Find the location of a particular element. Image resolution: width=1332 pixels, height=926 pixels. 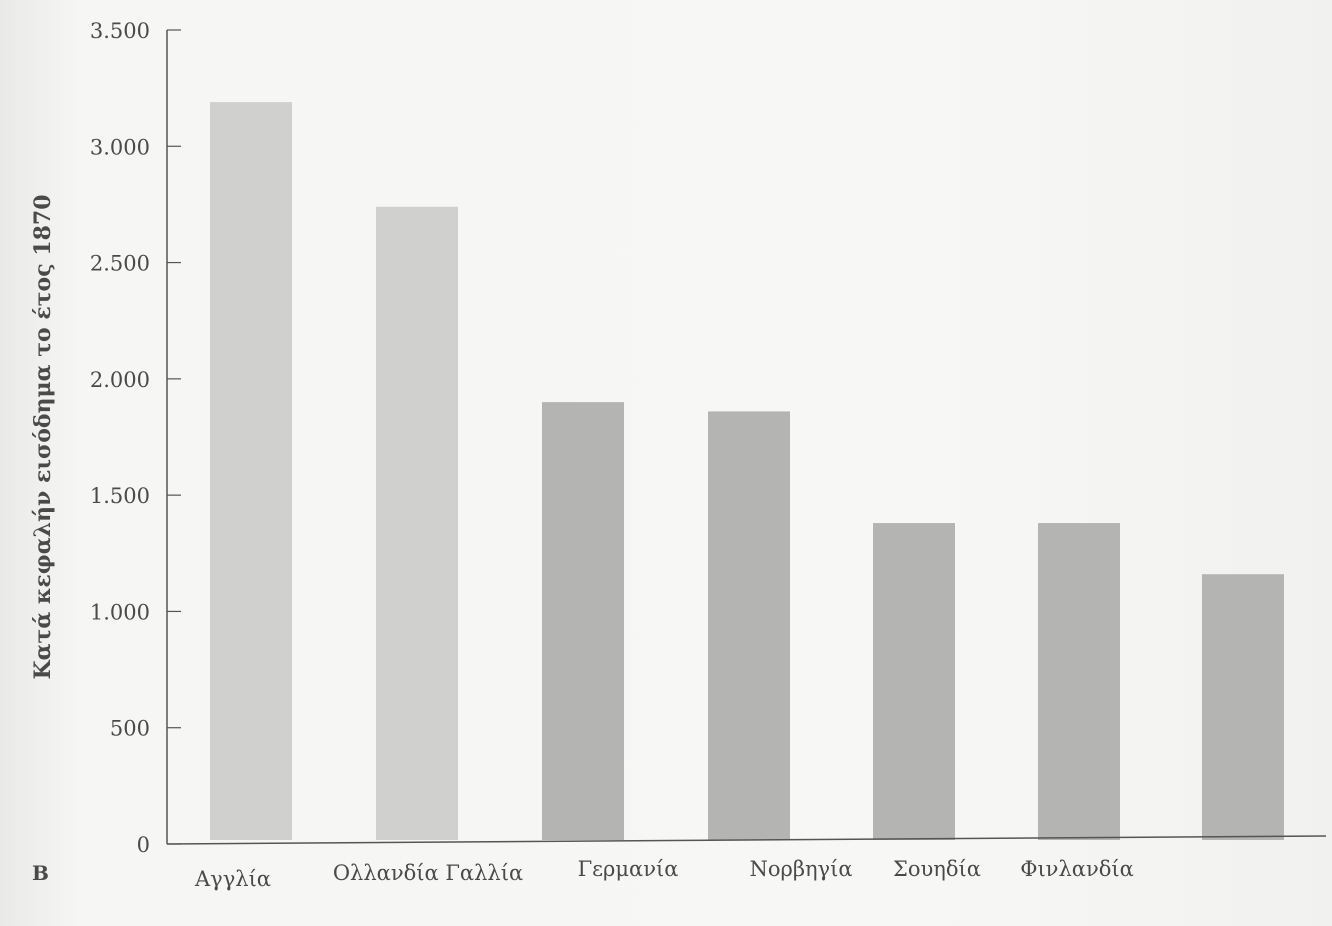

y-tick-label: 3.500 is located at coordinates (120, 31).